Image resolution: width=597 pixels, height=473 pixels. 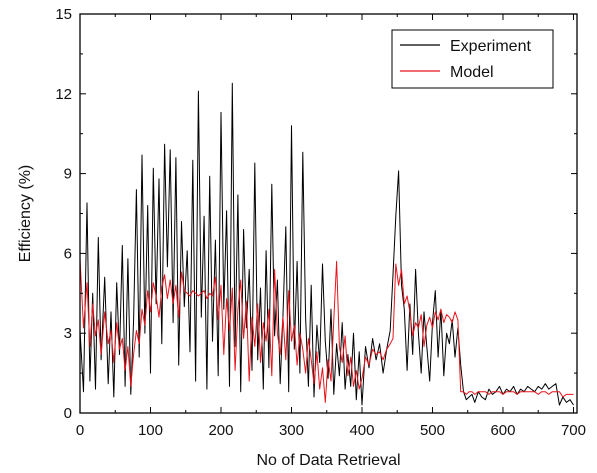 I want to click on legend-label-experiment: Experiment, so click(x=490, y=46).